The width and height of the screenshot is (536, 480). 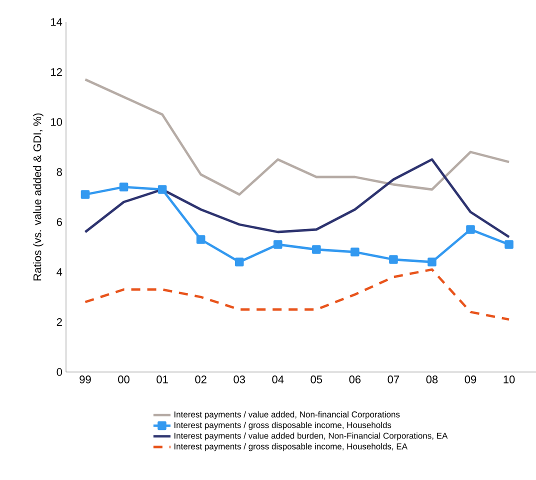 What do you see at coordinates (291, 447) in the screenshot?
I see `legend-label: Interest payments / gross disposable income, Households, EA` at bounding box center [291, 447].